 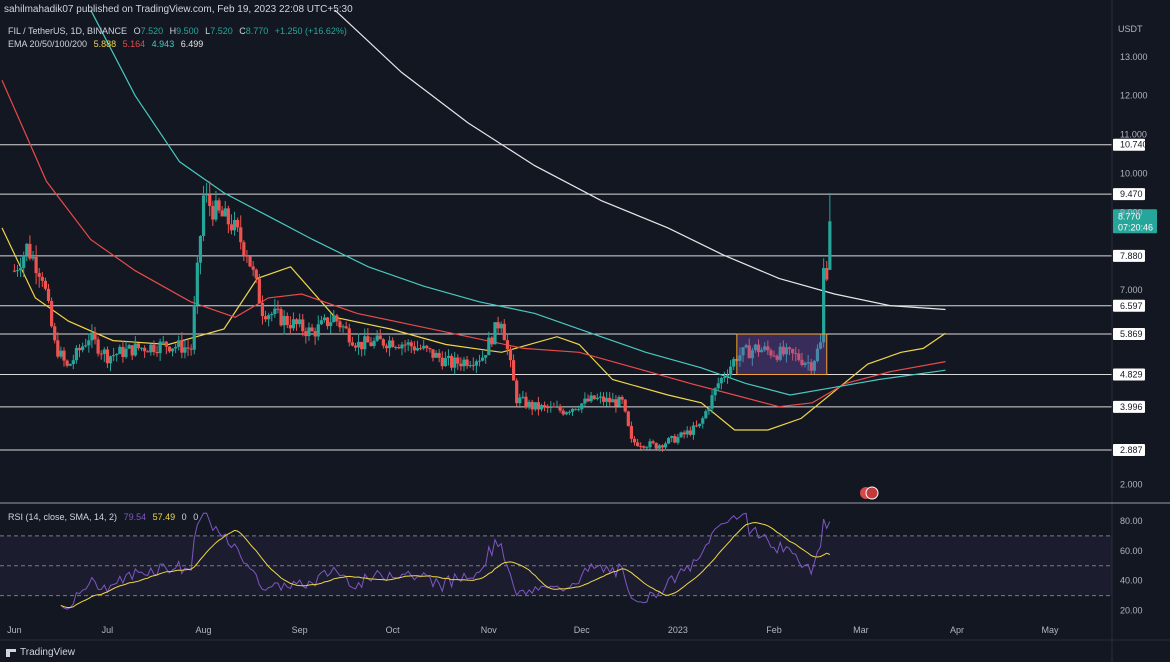 I want to click on rsi-tick-label: 40.00, so click(x=1131, y=581).